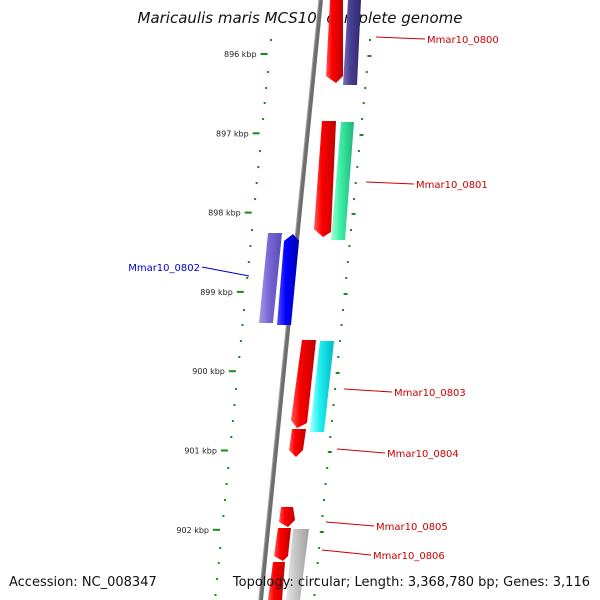 The height and width of the screenshot is (600, 600). I want to click on tick-label: 899 kbp, so click(216, 292).